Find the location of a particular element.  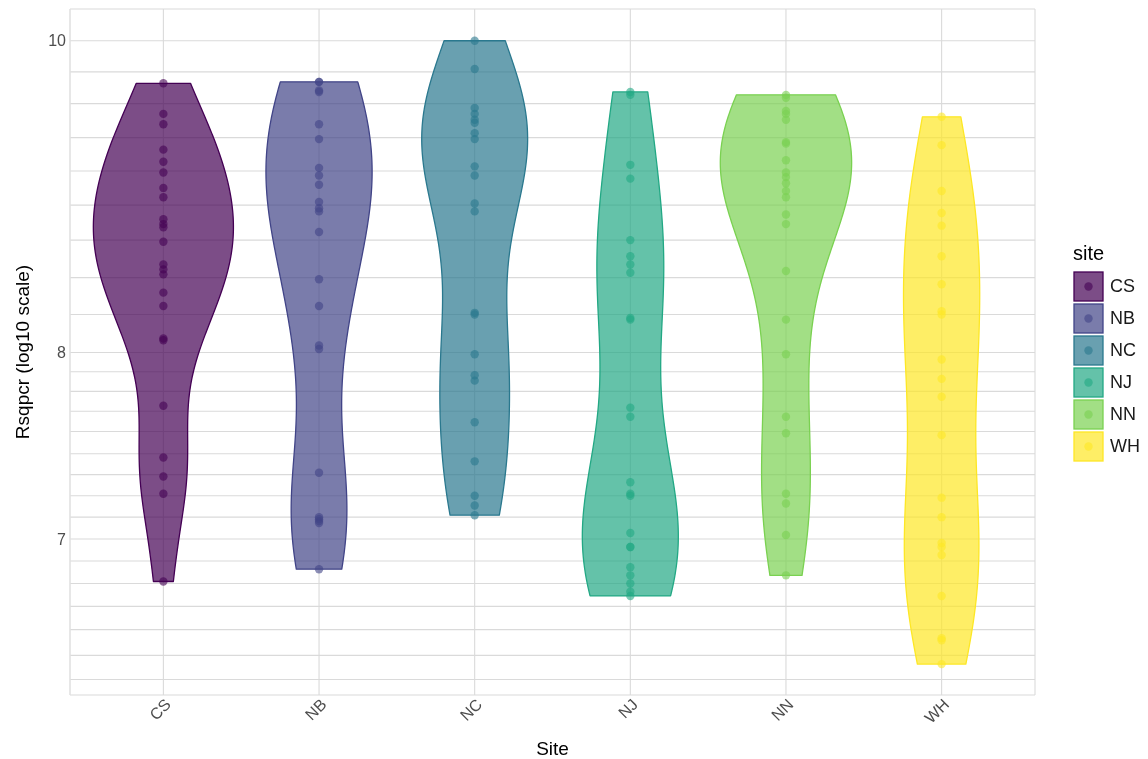

y-axis-title: Rsqpcr (log10 scale) is located at coordinates (22, 352).